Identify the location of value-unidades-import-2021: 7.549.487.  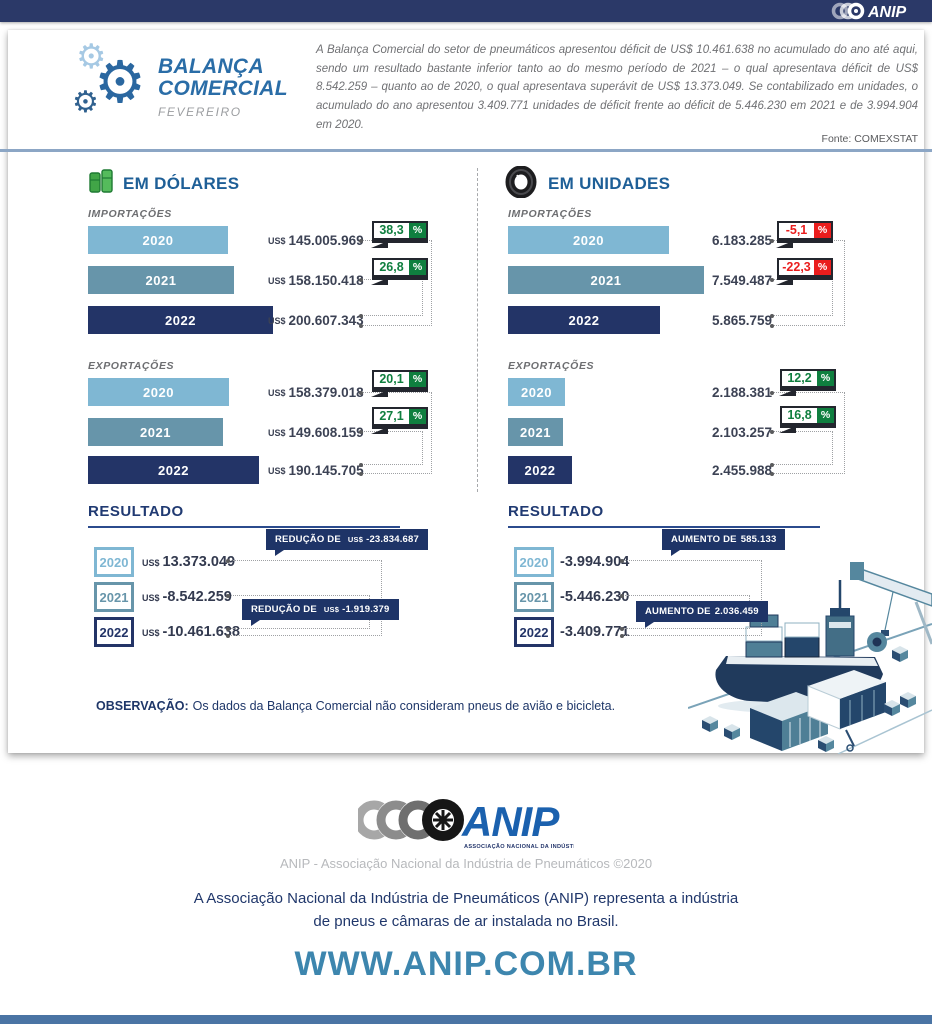
(742, 280).